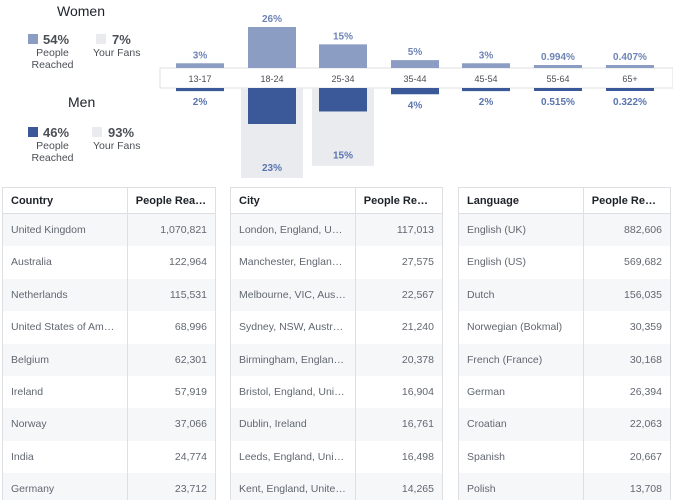  Describe the element at coordinates (515, 327) in the screenshot. I see `language-name-cell: Norwegian (Bokmal)` at that location.